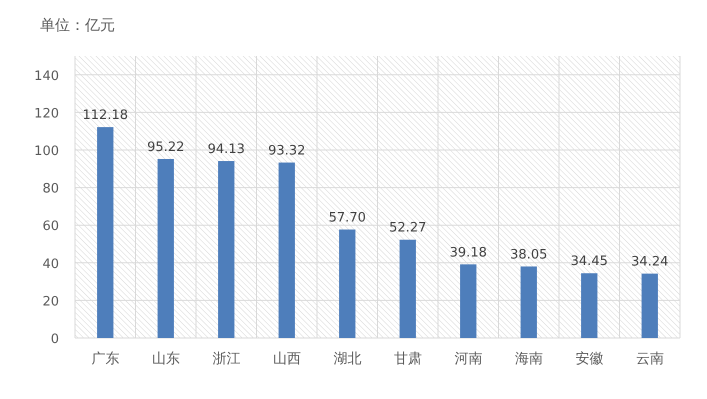 The width and height of the screenshot is (707, 399). What do you see at coordinates (468, 252) in the screenshot?
I see `data-label: 39.18` at bounding box center [468, 252].